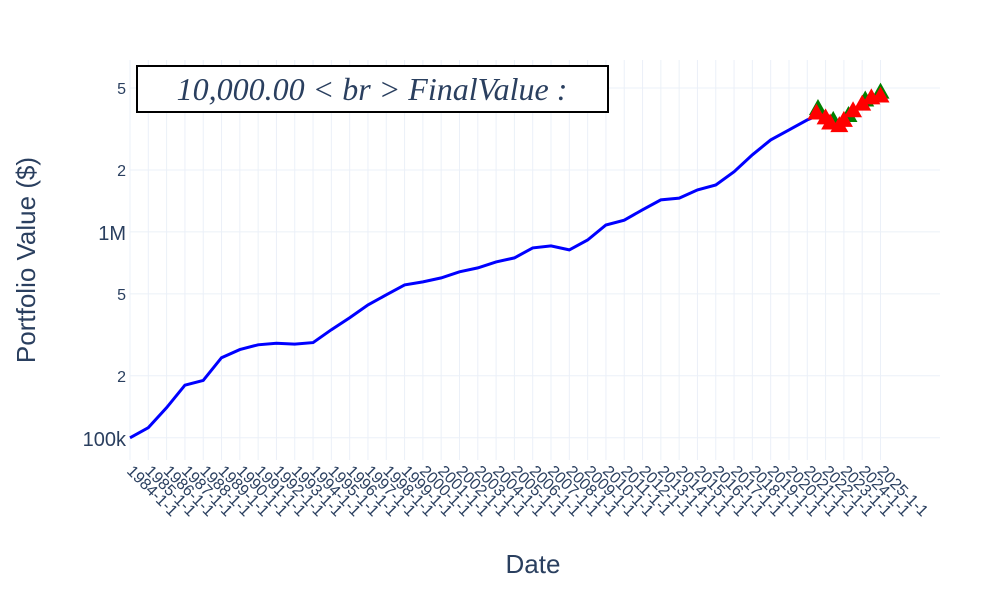 The width and height of the screenshot is (1000, 600). I want to click on x-axis-title: Date, so click(533, 564).